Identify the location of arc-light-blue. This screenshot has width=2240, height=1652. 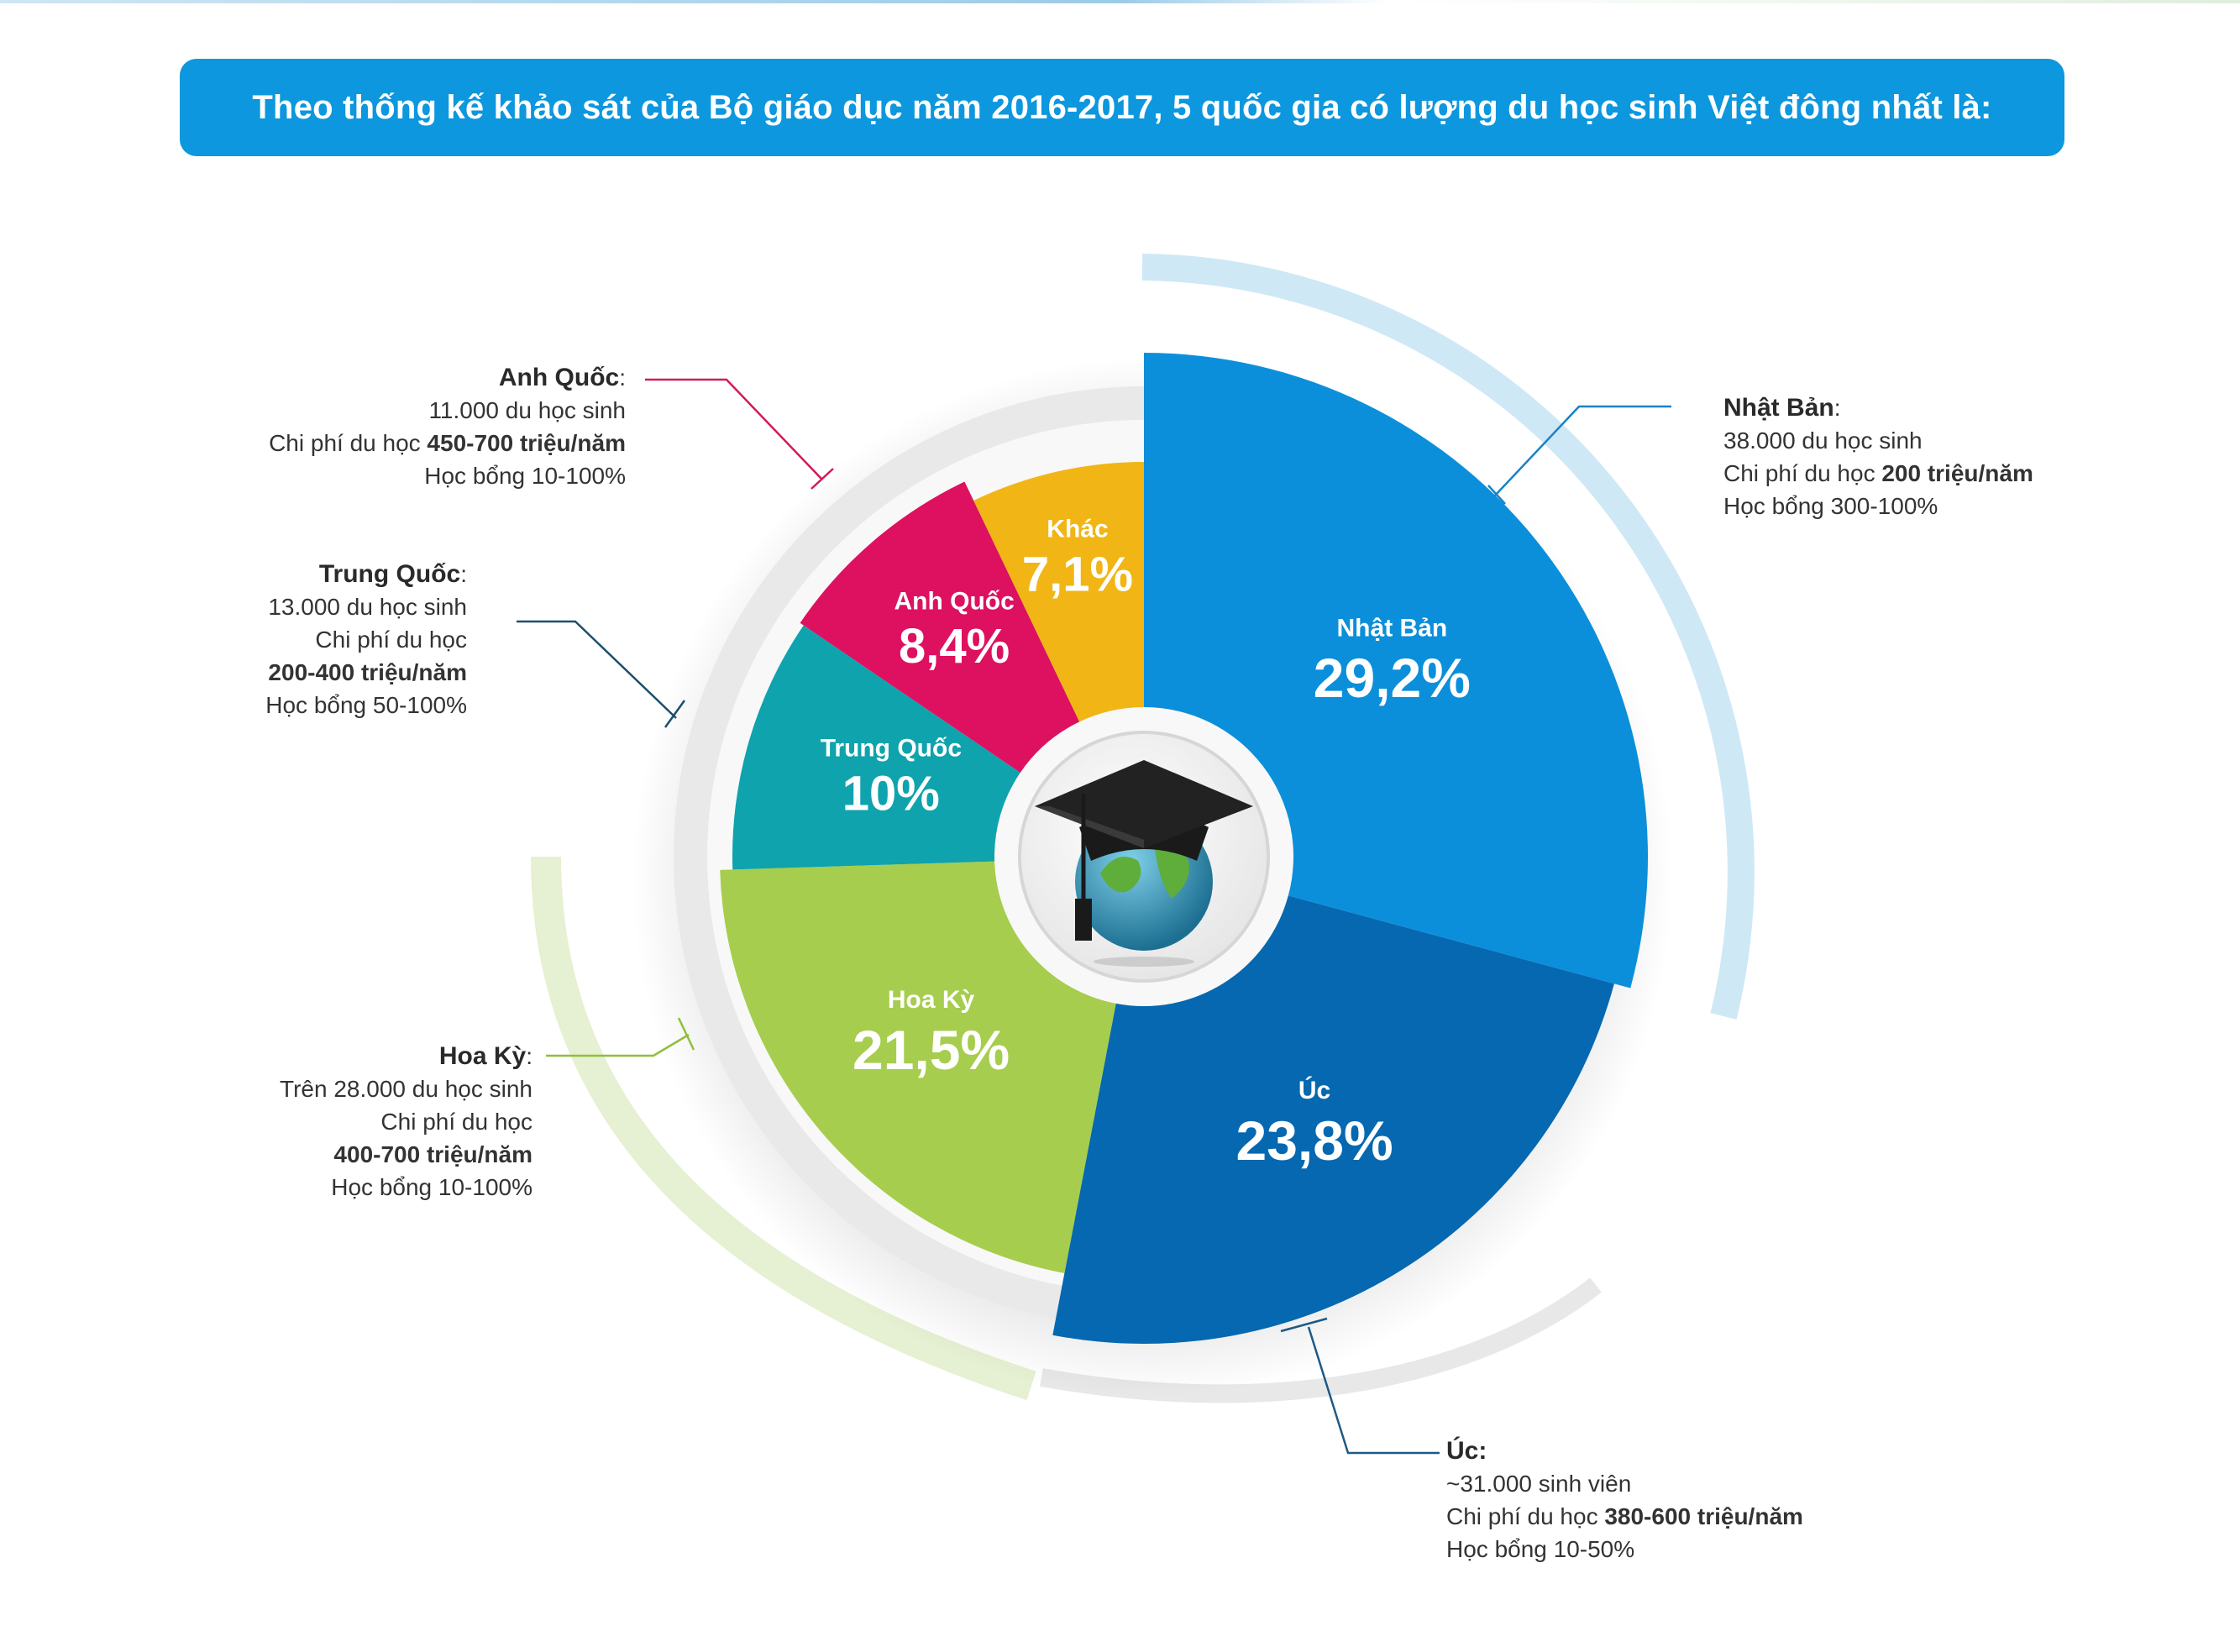
(1448, 637).